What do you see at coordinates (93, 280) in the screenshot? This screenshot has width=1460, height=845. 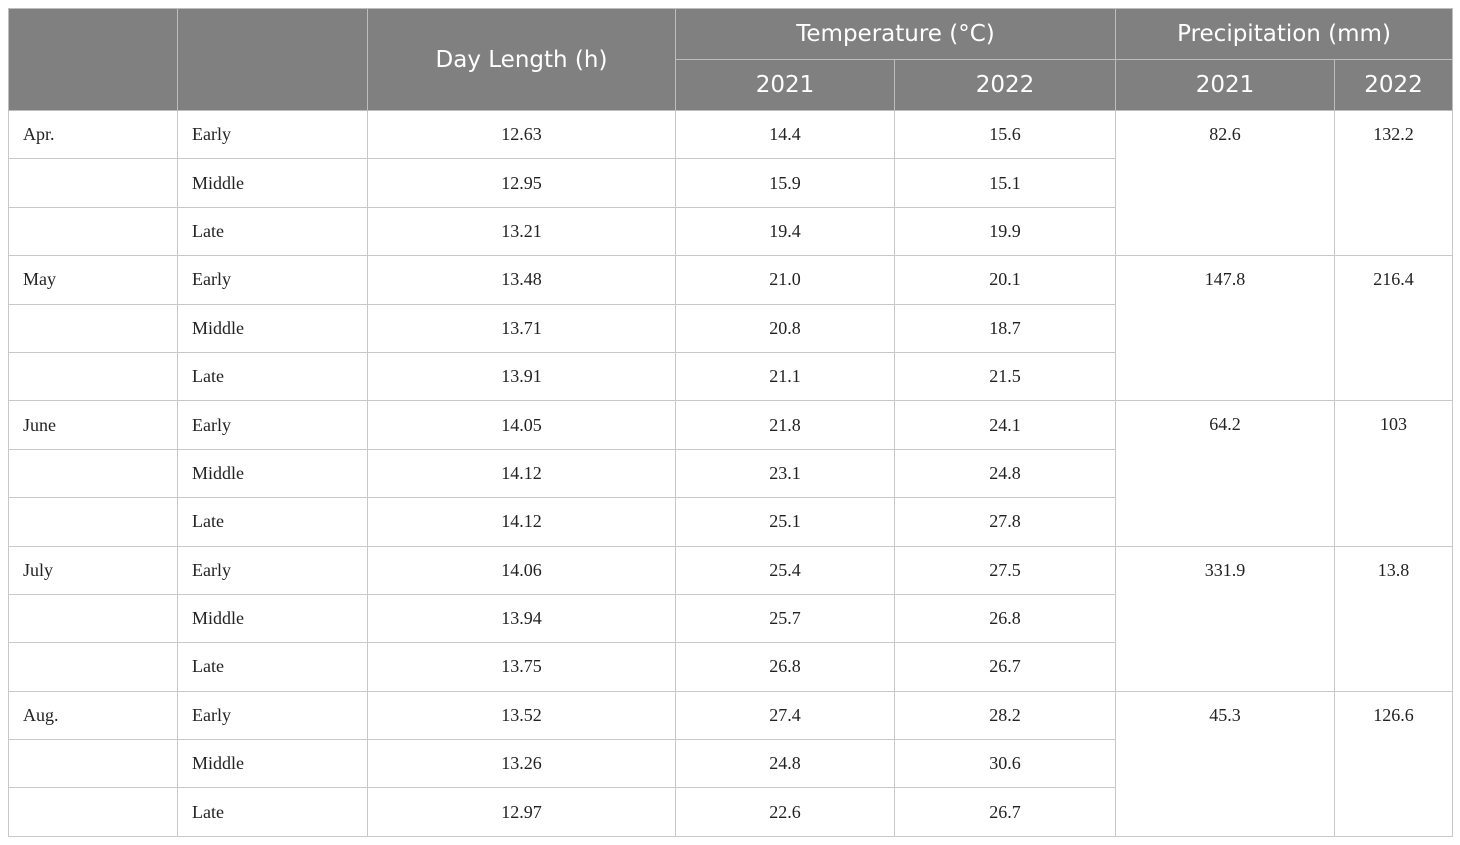 I see `month-cell: May` at bounding box center [93, 280].